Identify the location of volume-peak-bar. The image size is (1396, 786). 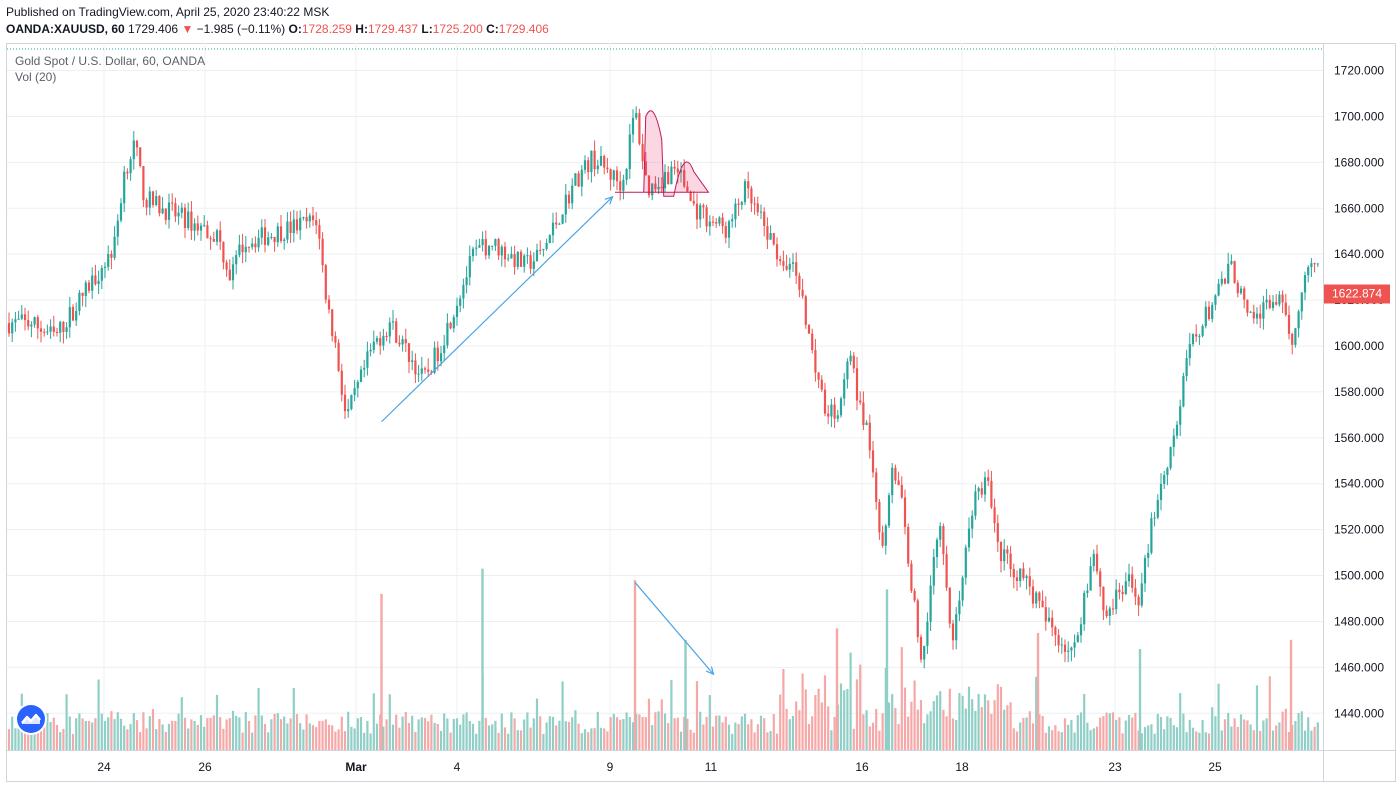
(381, 671).